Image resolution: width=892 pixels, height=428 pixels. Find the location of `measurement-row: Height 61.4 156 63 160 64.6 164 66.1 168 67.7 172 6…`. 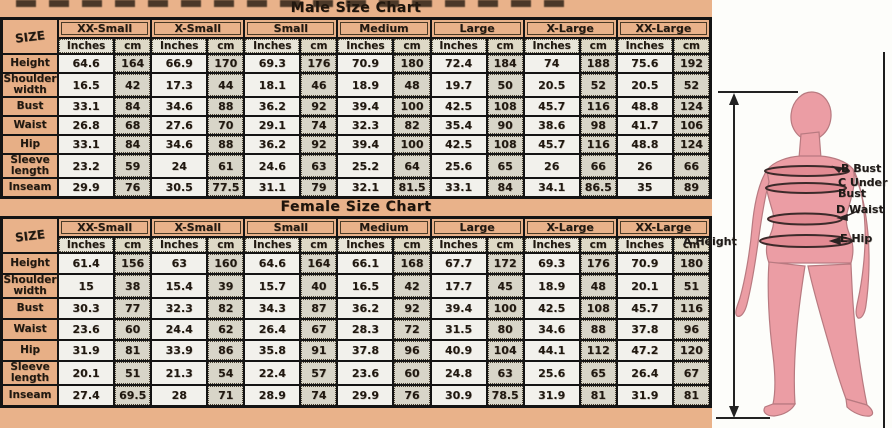

measurement-row: Height 61.4 156 63 160 64.6 164 66.1 168 67.7 172 6… is located at coordinates (356, 263).